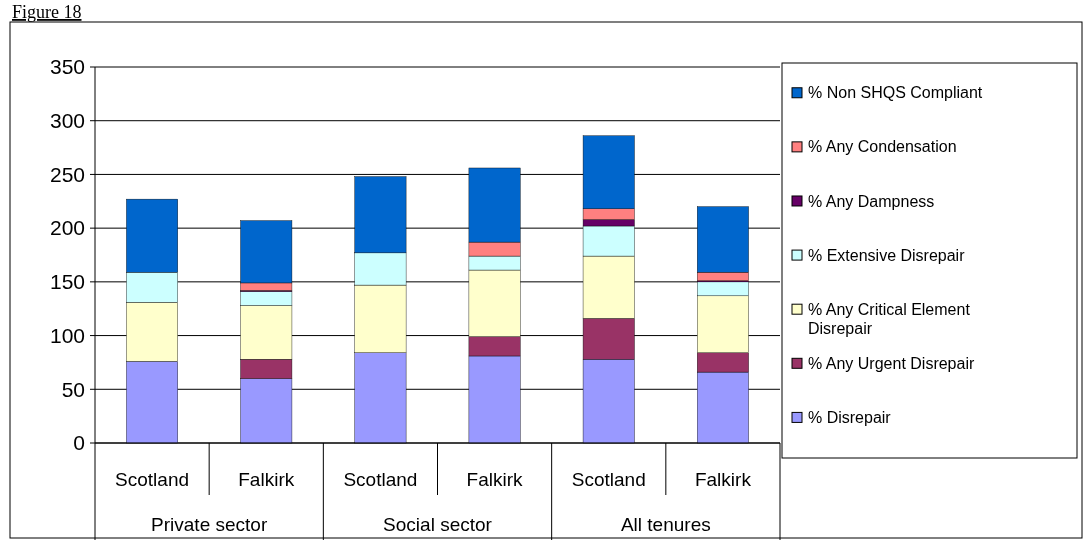 This screenshot has height=540, width=1085. What do you see at coordinates (209, 524) in the screenshot?
I see `text: Private sector` at bounding box center [209, 524].